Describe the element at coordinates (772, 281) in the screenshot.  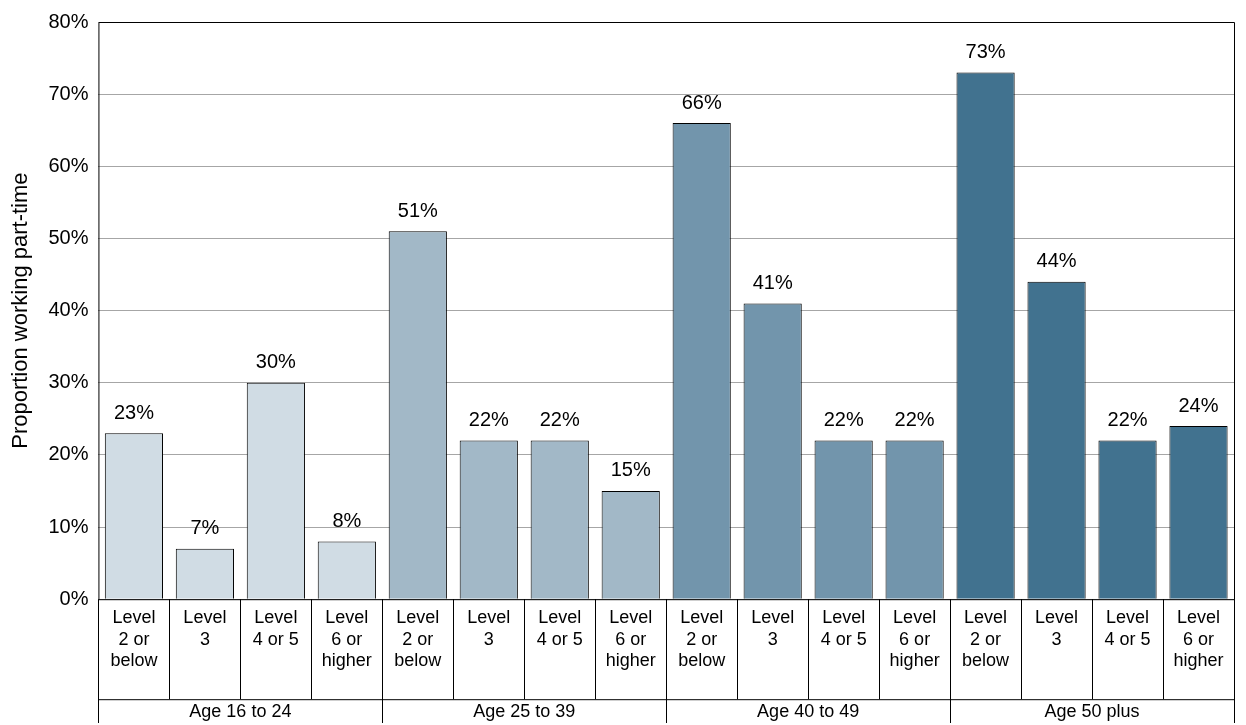
I see `data-label: 41%` at that location.